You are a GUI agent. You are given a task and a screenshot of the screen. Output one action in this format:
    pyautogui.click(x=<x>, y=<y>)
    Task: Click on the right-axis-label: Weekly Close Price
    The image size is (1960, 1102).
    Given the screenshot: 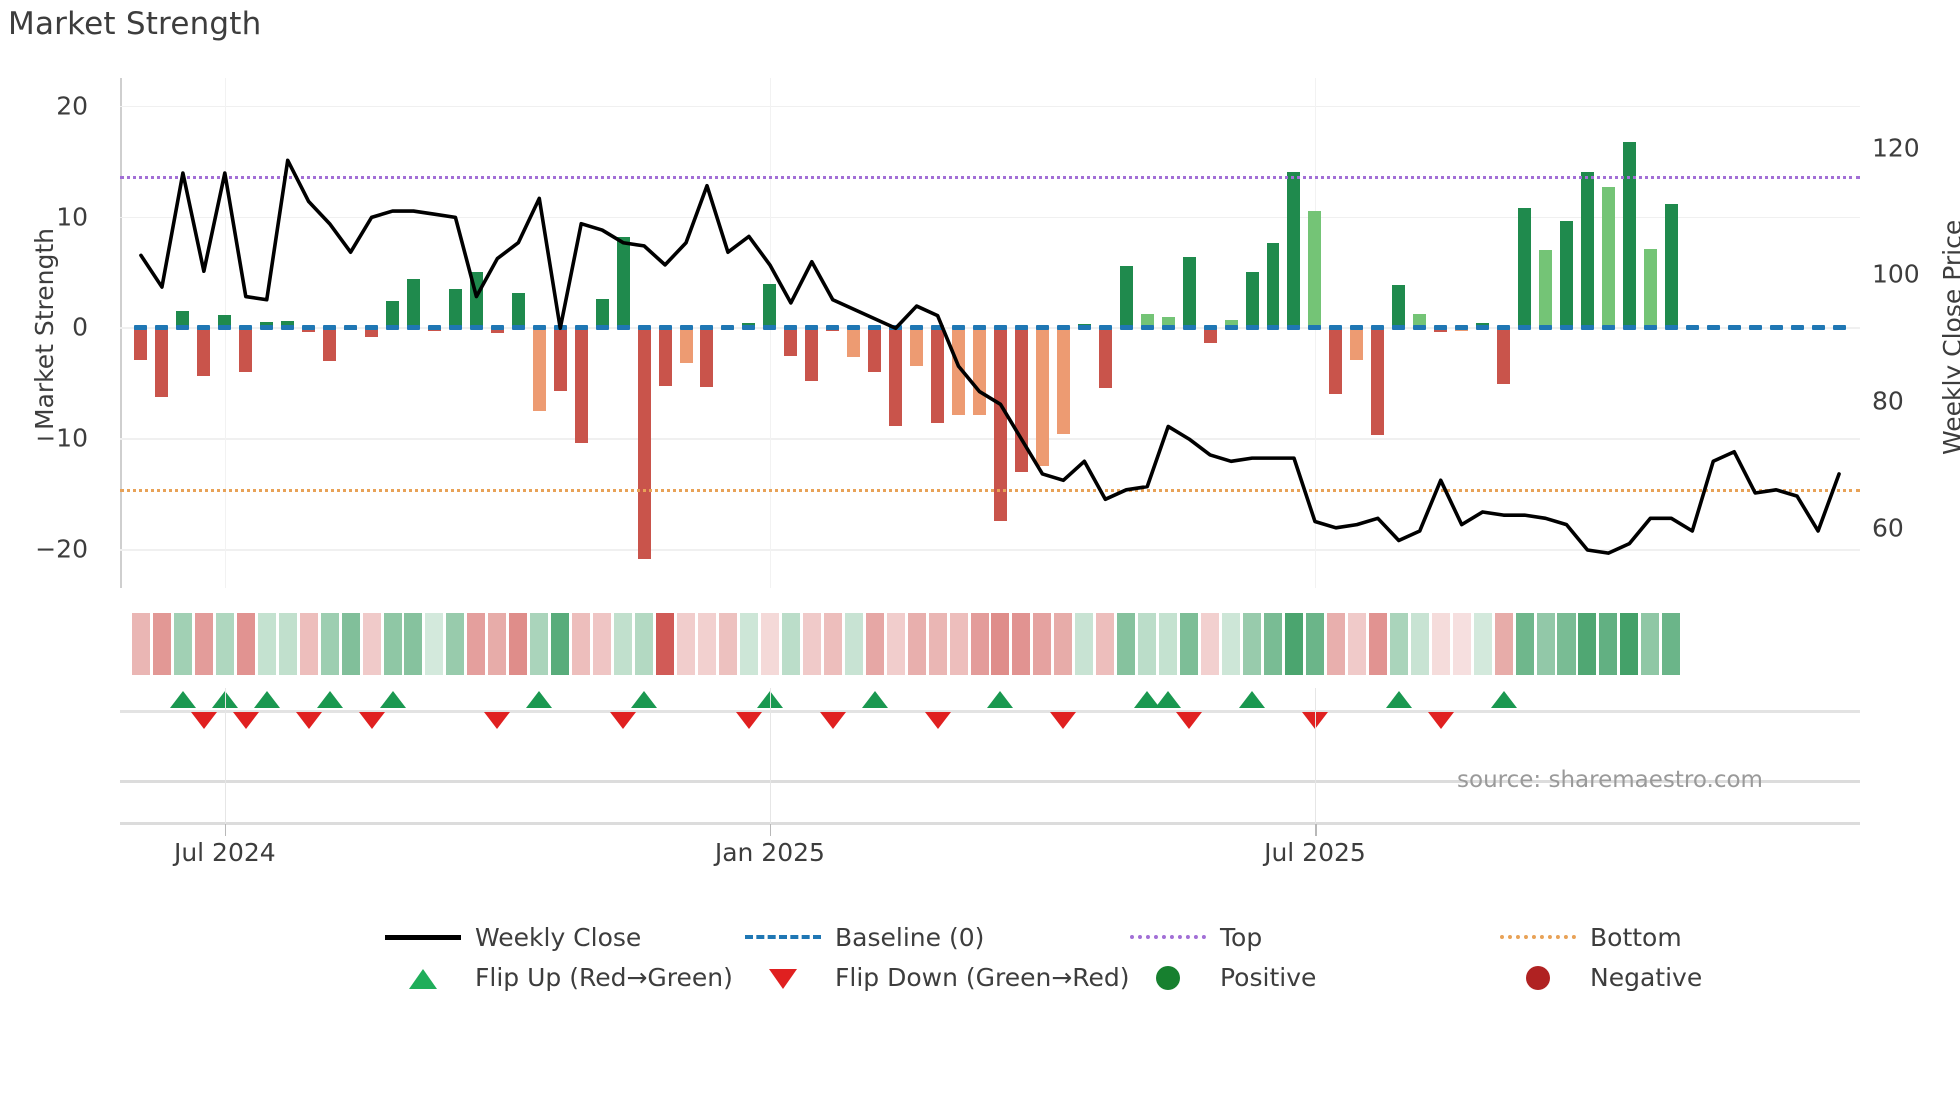 What is the action you would take?
    pyautogui.click(x=1949, y=337)
    